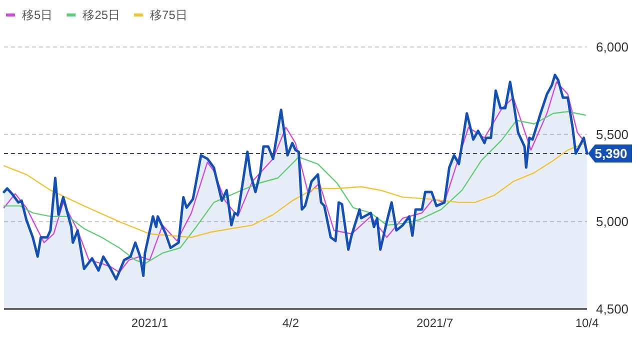 This screenshot has width=642, height=342. I want to click on x-tick-label: 10/4, so click(587, 323).